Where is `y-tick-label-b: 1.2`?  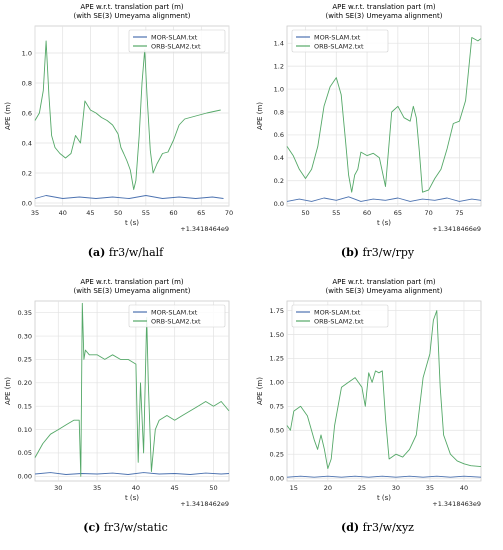
y-tick-label-b: 1.2 is located at coordinates (279, 66).